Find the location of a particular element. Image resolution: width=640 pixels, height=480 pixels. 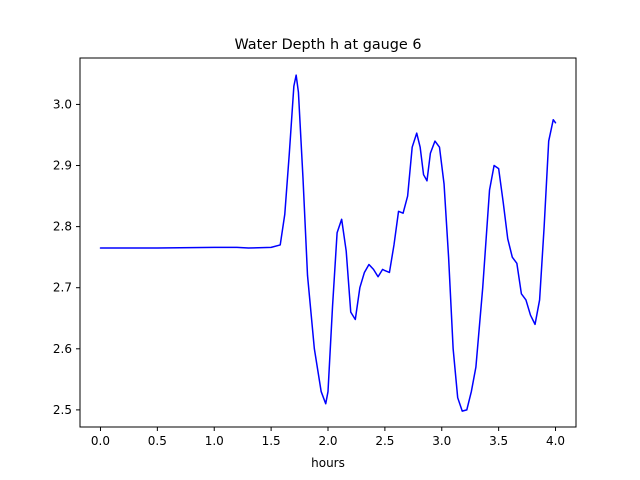

x-tick-label: 0.5 is located at coordinates (157, 441).